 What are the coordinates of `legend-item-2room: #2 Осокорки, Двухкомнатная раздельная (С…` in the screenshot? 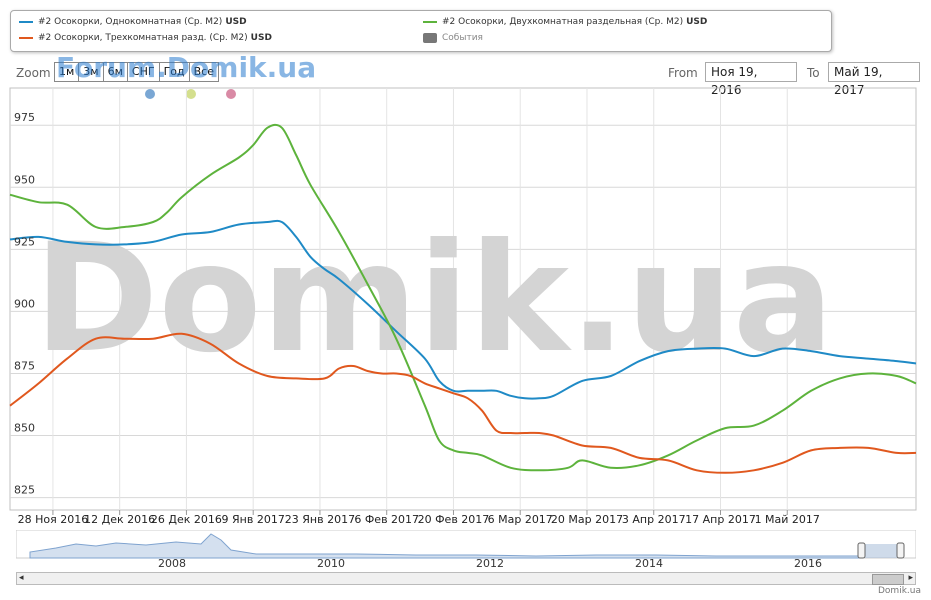 It's located at (565, 22).